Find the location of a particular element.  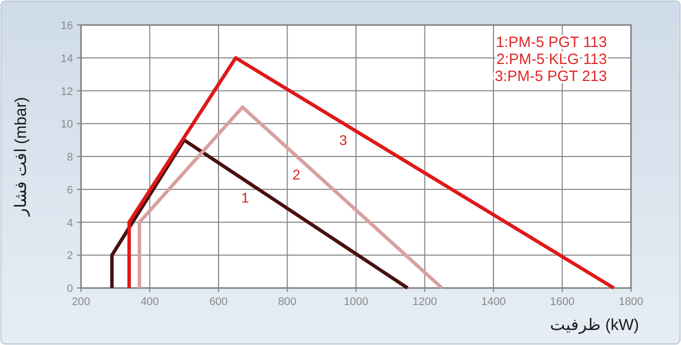

x-tick-label: 1400 is located at coordinates (493, 302).